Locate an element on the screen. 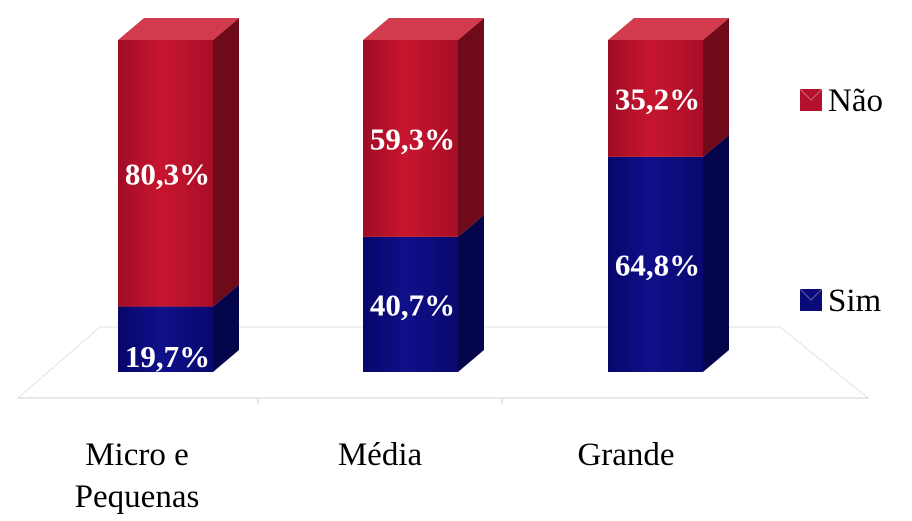 The image size is (912, 521). bar-2-sim-side is located at coordinates (471, 293).